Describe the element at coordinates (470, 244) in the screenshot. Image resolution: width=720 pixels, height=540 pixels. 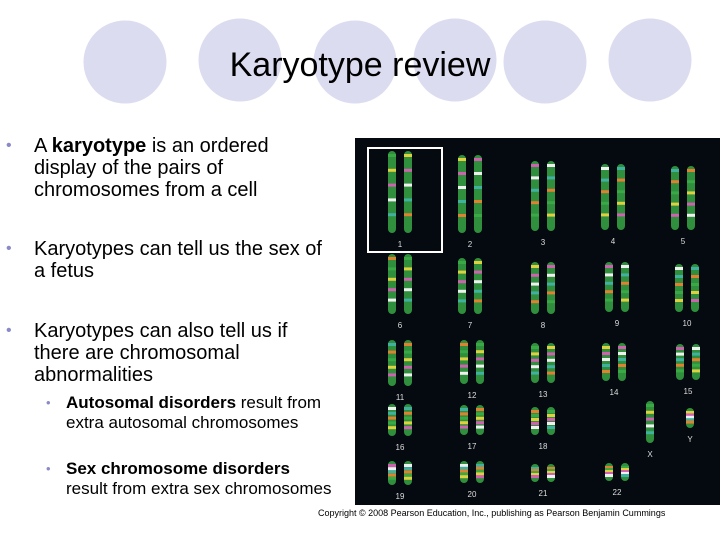
I see `chromosome-label: 2` at that location.